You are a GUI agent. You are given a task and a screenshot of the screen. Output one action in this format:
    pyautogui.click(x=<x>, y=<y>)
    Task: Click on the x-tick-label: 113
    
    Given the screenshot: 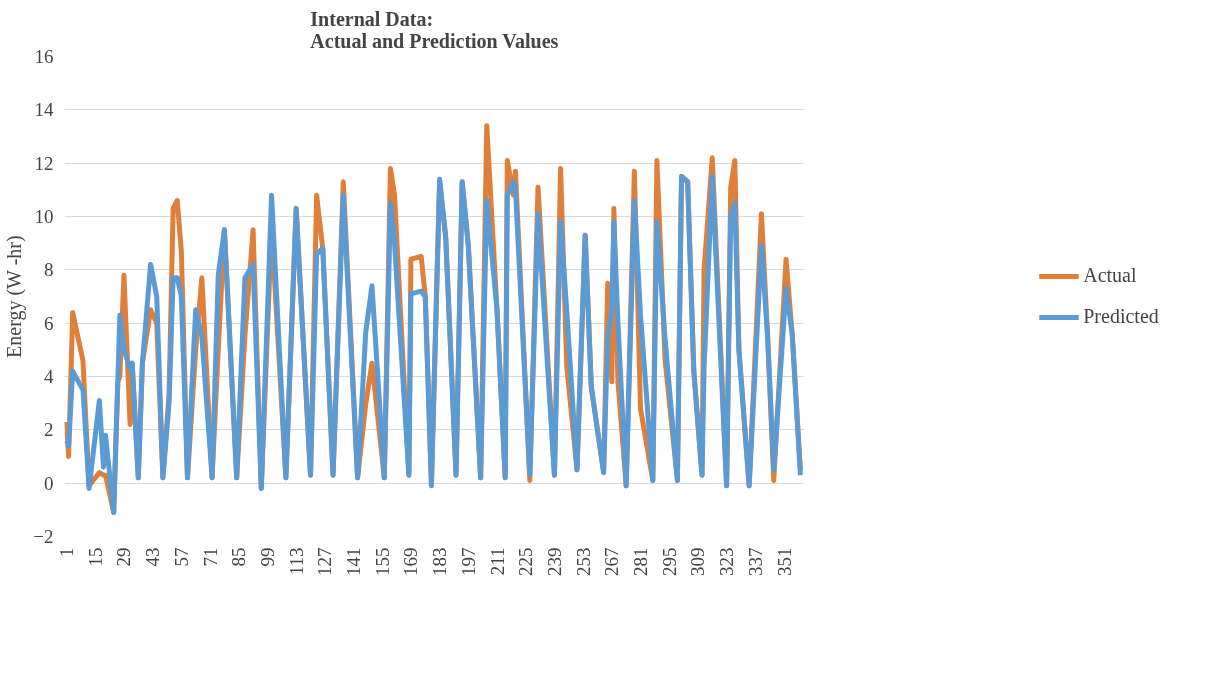 What is the action you would take?
    pyautogui.click(x=296, y=561)
    